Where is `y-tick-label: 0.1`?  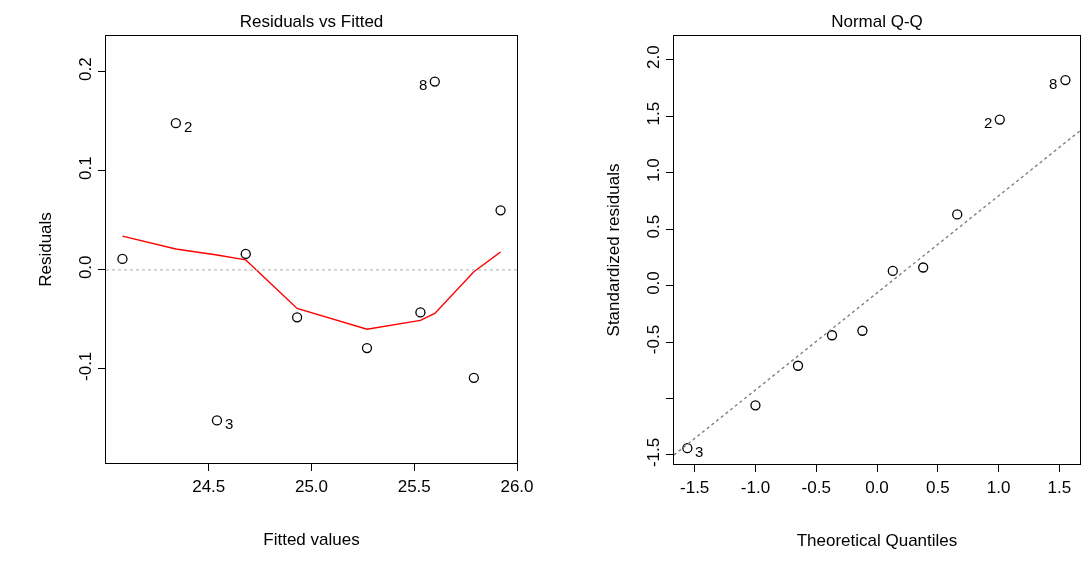 y-tick-label: 0.1 is located at coordinates (85, 168).